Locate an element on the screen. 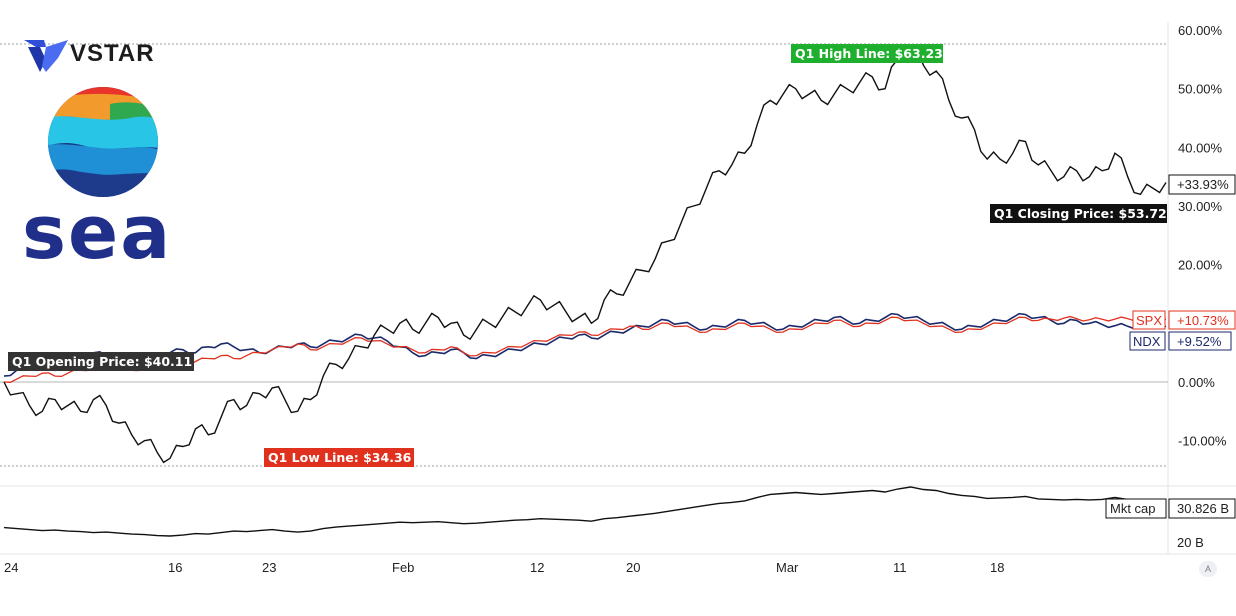  time-axis-tick: 18 is located at coordinates (997, 567).